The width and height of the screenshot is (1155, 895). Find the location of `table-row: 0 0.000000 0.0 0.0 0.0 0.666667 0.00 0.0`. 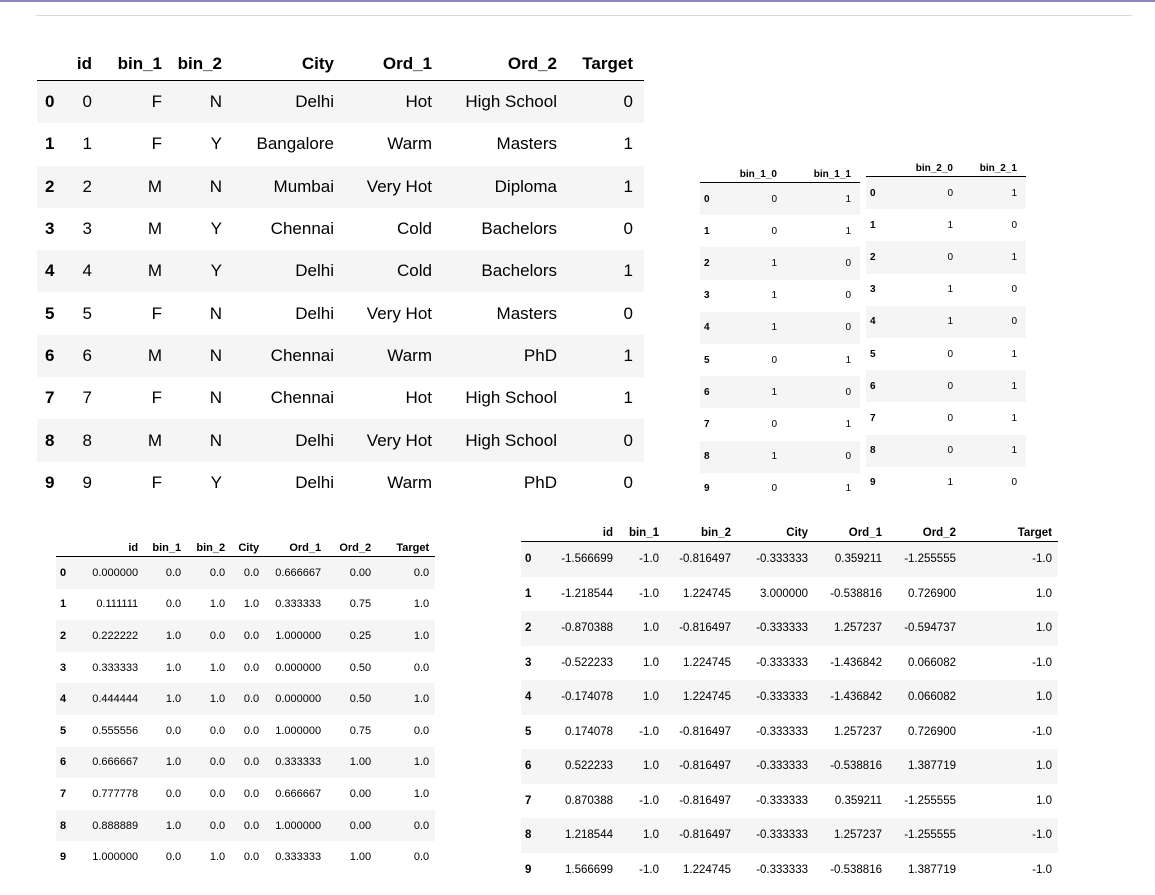

table-row: 0 0.000000 0.0 0.0 0.0 0.666667 0.00 0.0 is located at coordinates (246, 572).